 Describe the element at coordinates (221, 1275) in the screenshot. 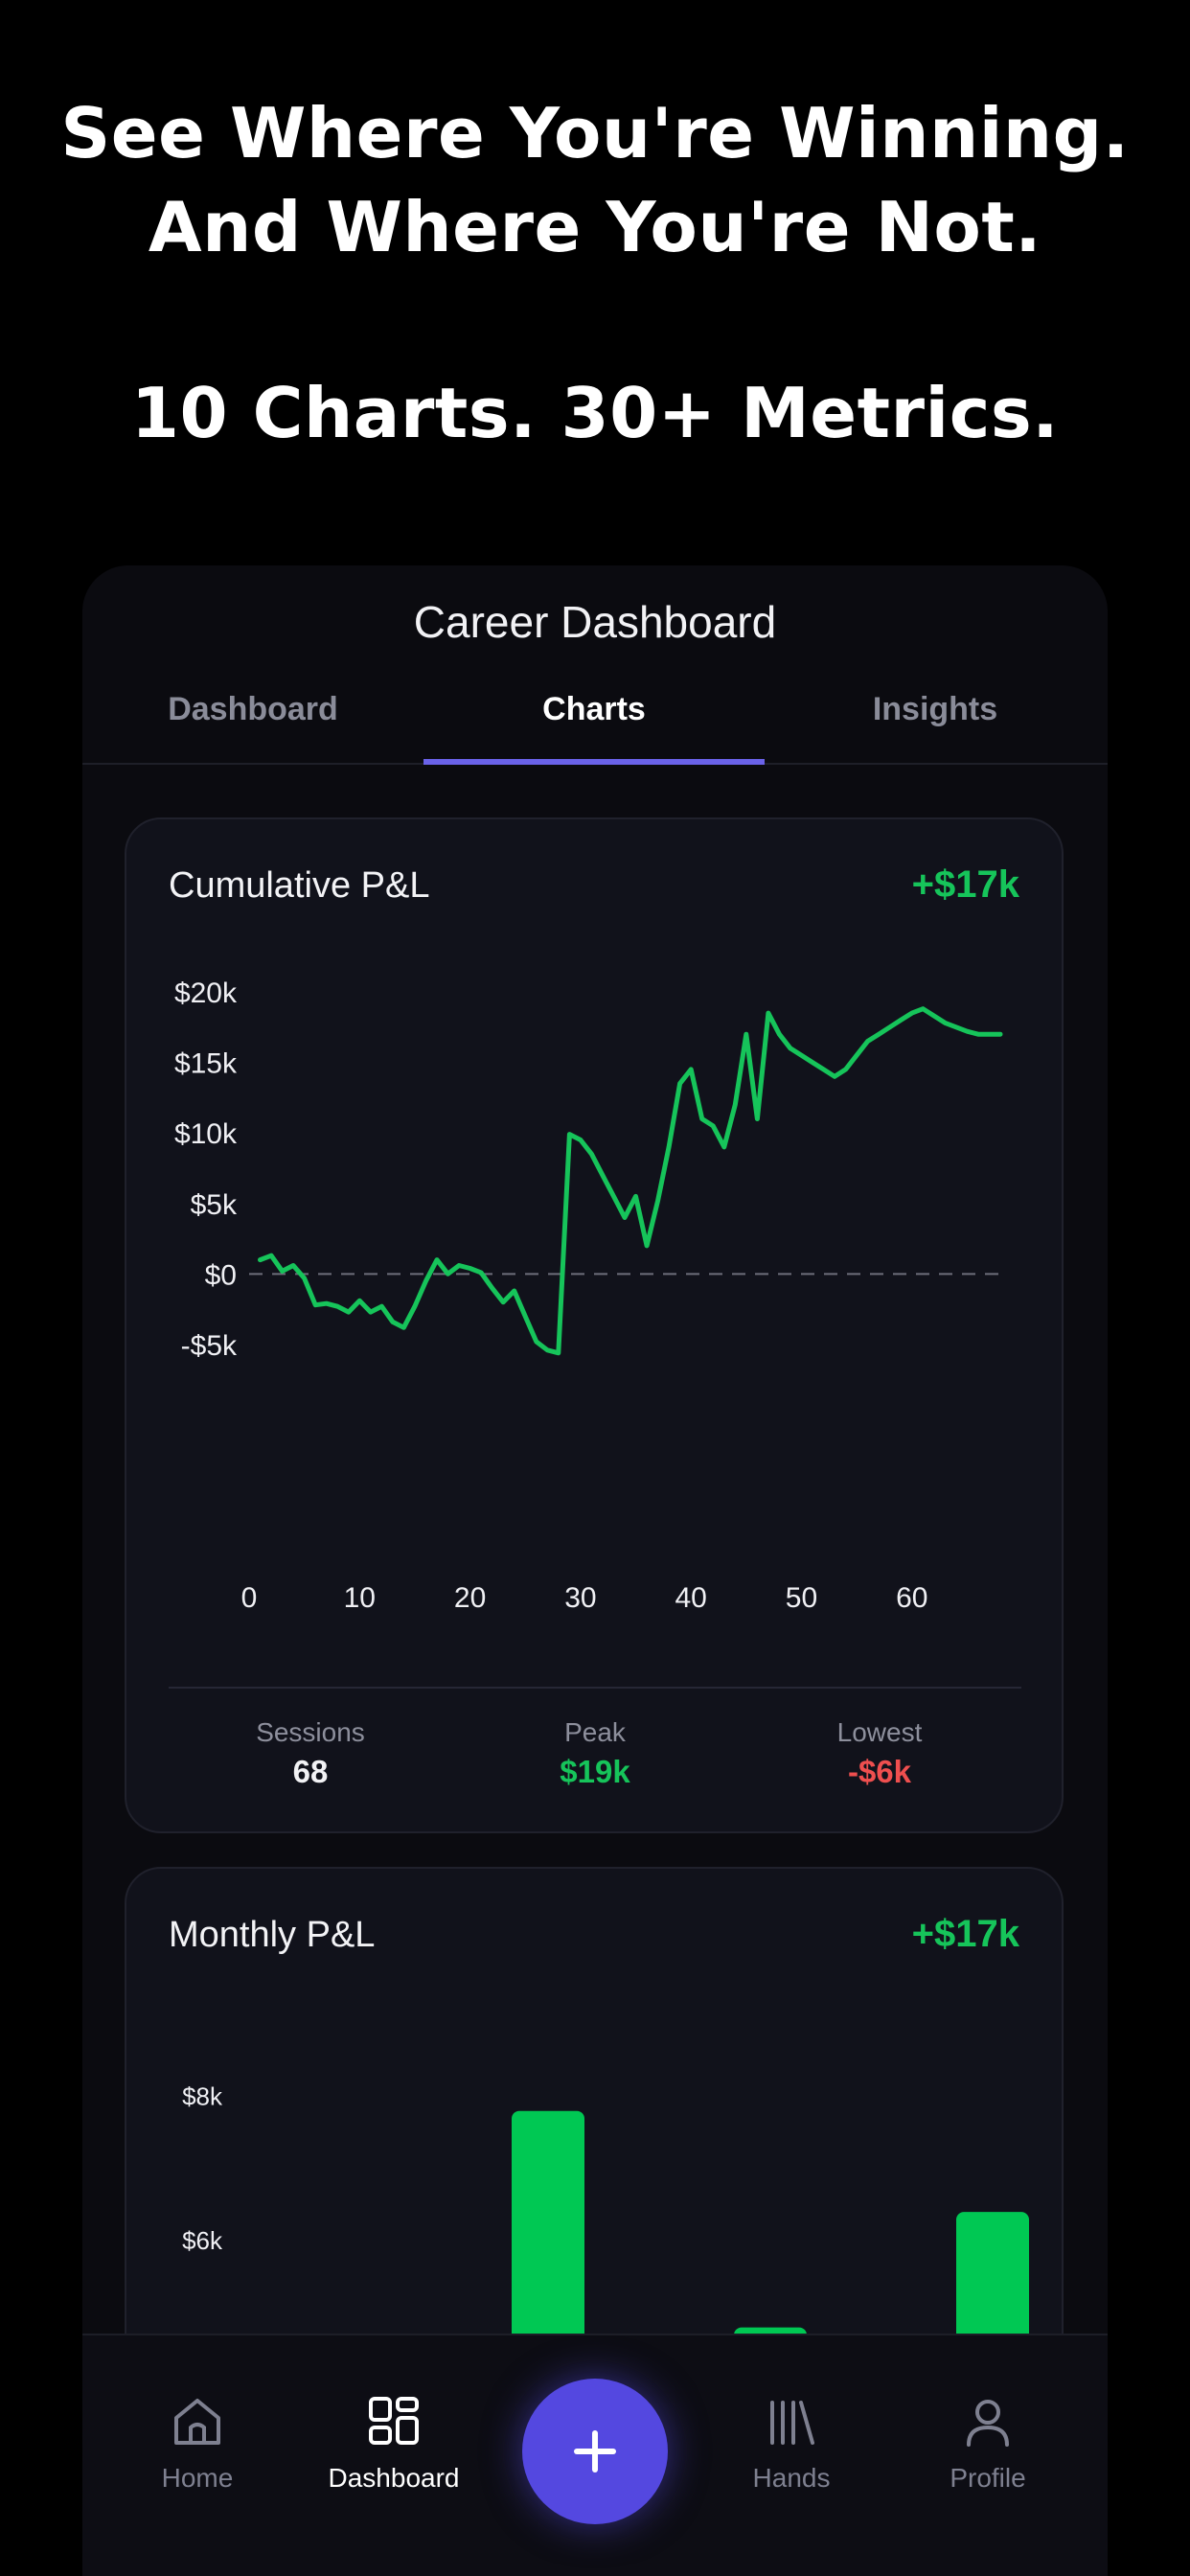

I see `y-tick-label: $0` at that location.